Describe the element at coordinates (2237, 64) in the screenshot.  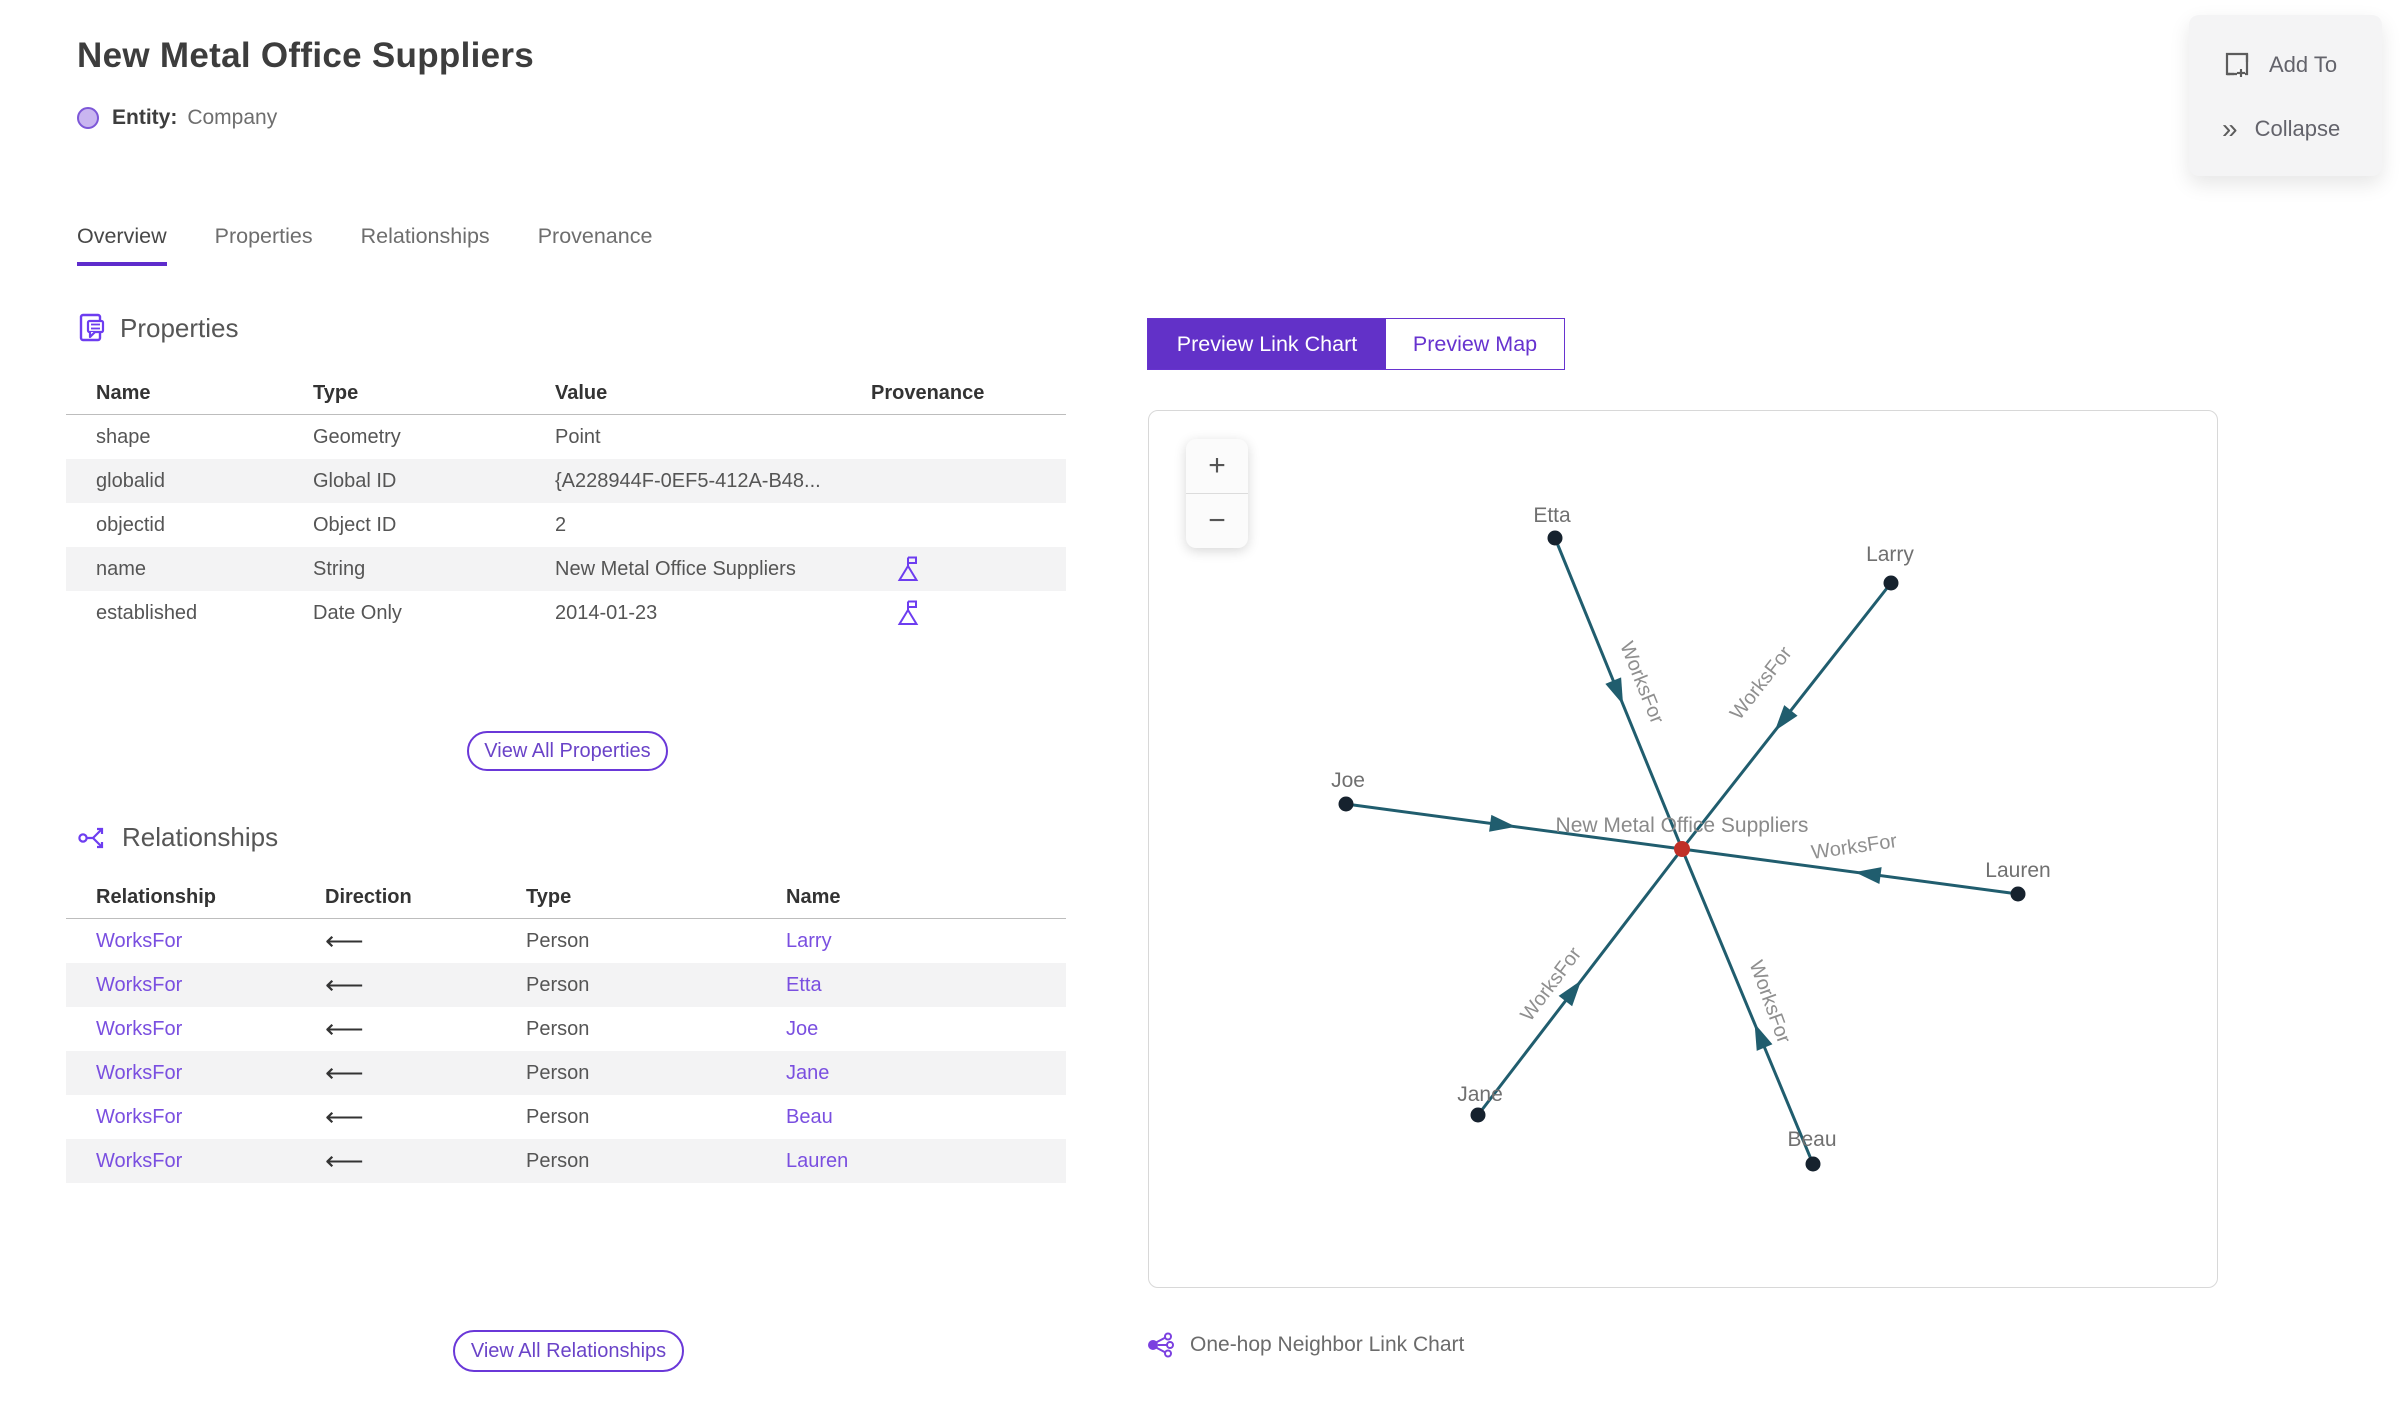
I see `frame-plus-icon` at that location.